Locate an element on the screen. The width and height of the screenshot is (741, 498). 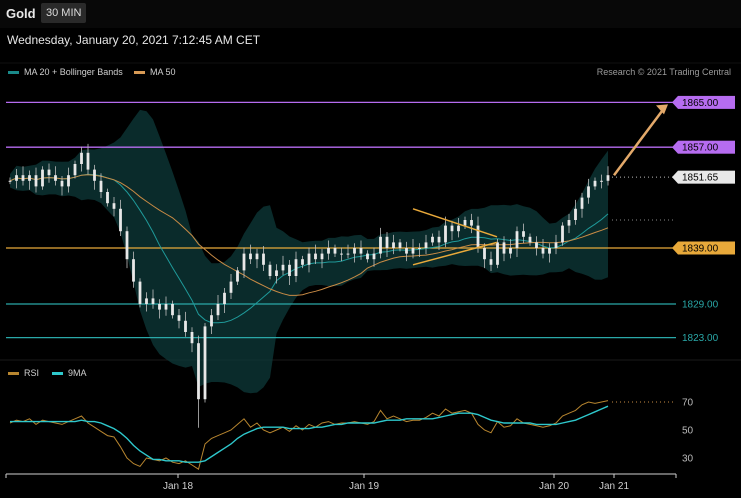
level-tag-last is located at coordinates (706, 177).